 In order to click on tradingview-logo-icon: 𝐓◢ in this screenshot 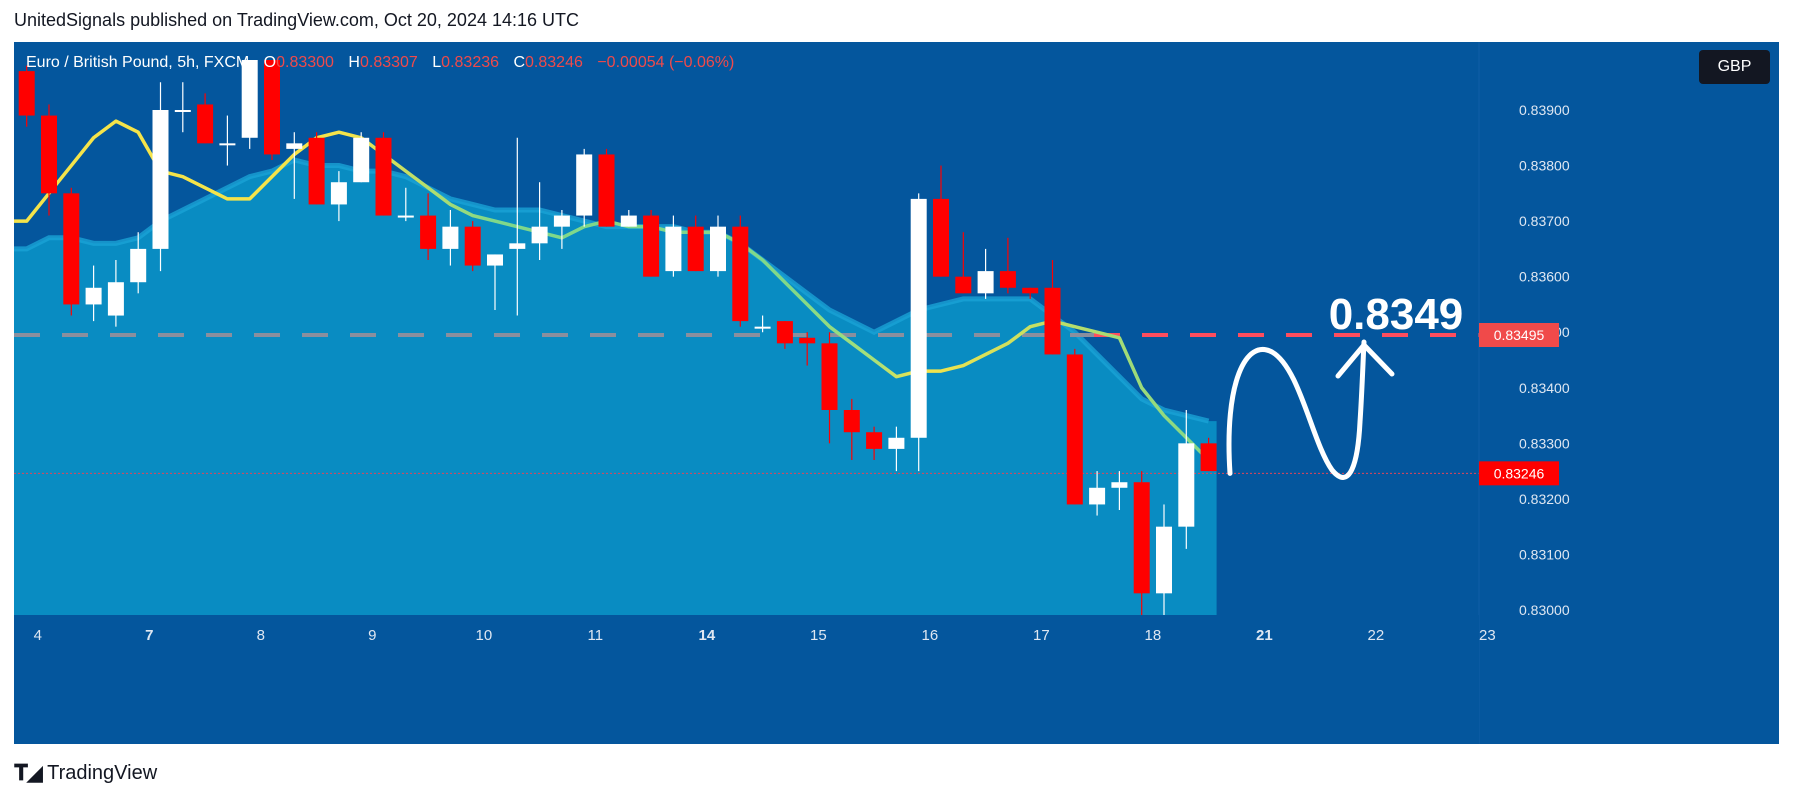, I will do `click(28, 772)`.